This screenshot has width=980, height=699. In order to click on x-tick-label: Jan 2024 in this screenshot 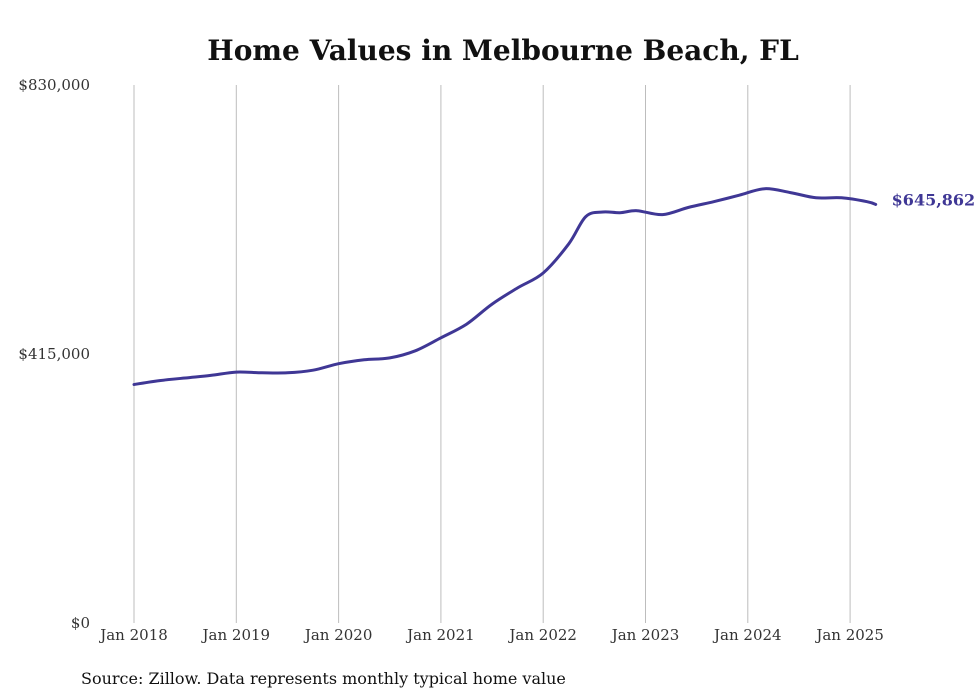, I will do `click(747, 635)`.